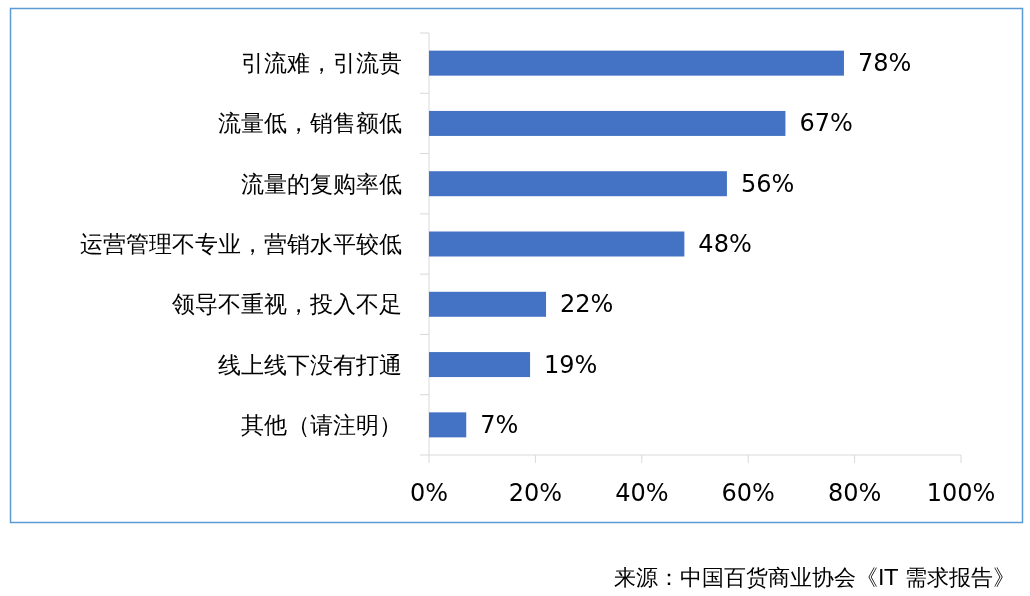 The width and height of the screenshot is (1030, 596). Describe the element at coordinates (429, 493) in the screenshot. I see `x-tick-label: 0%` at that location.